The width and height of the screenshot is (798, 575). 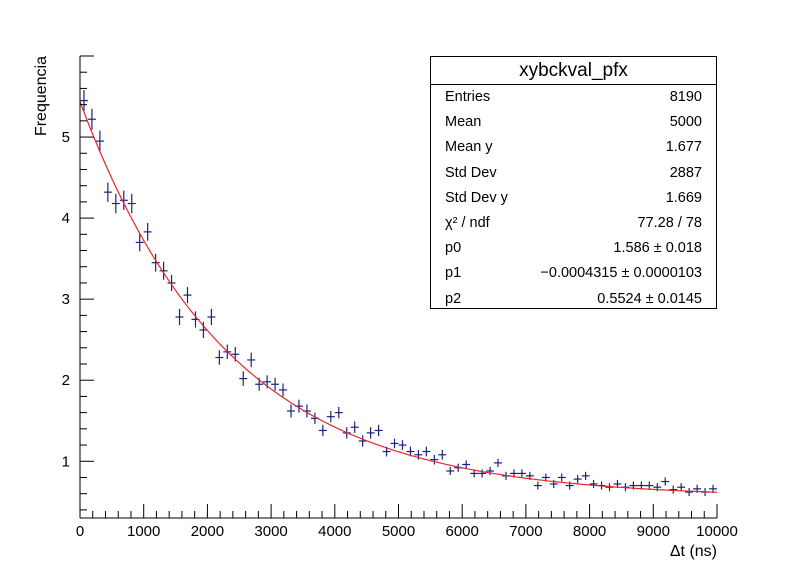 What do you see at coordinates (621, 273) in the screenshot?
I see `stats-value: −0.0004315 ± 0.0000103` at bounding box center [621, 273].